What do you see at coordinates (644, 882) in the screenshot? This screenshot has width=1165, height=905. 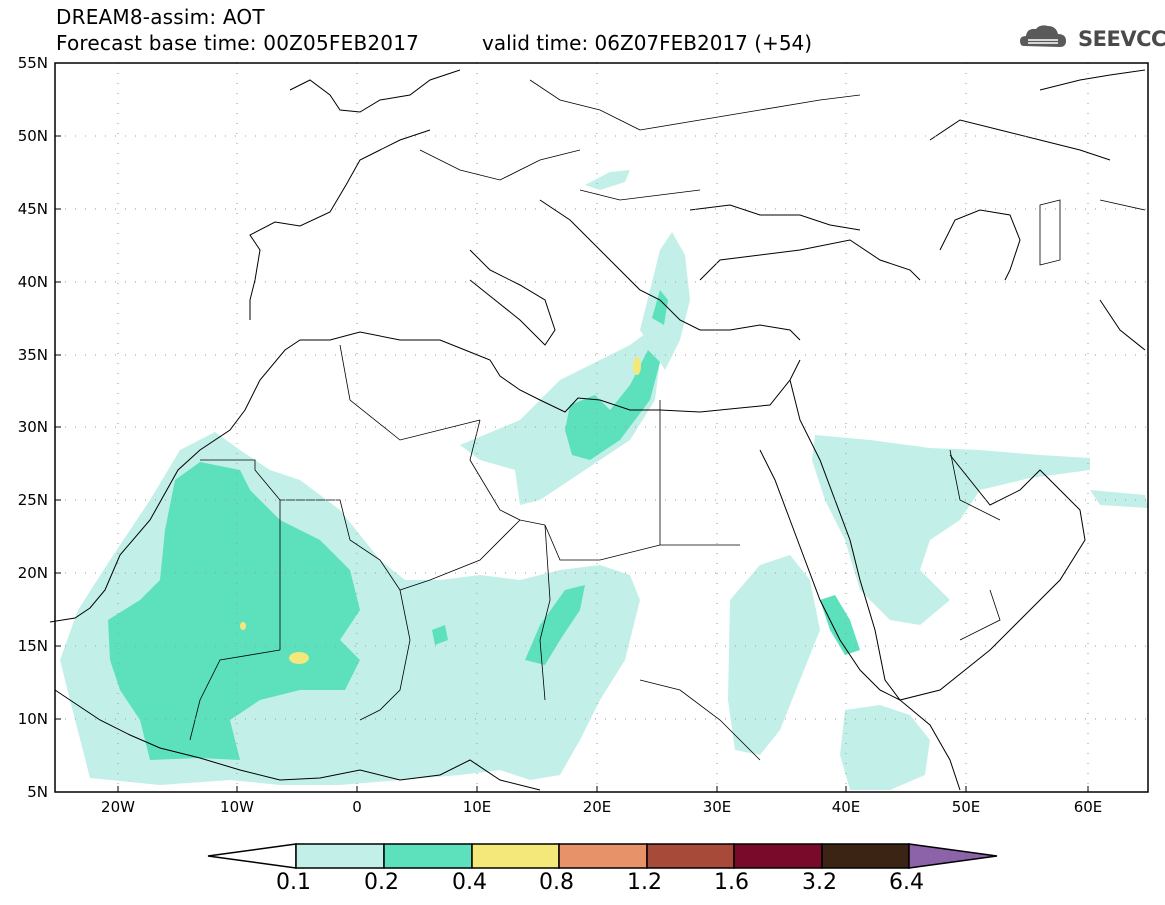 I see `legend-level: 1.2` at bounding box center [644, 882].